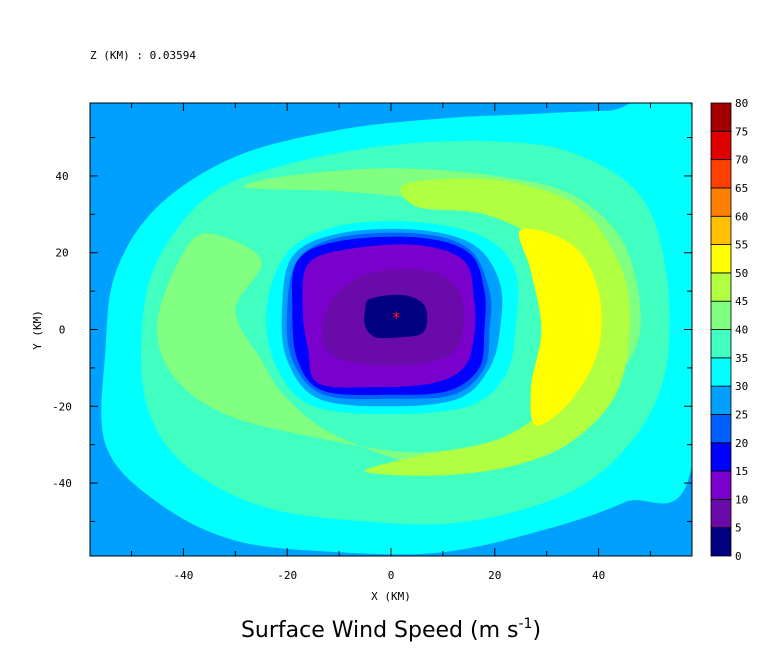 This screenshot has width=768, height=662. What do you see at coordinates (741, 443) in the screenshot?
I see `colorbar-label: 20` at bounding box center [741, 443].